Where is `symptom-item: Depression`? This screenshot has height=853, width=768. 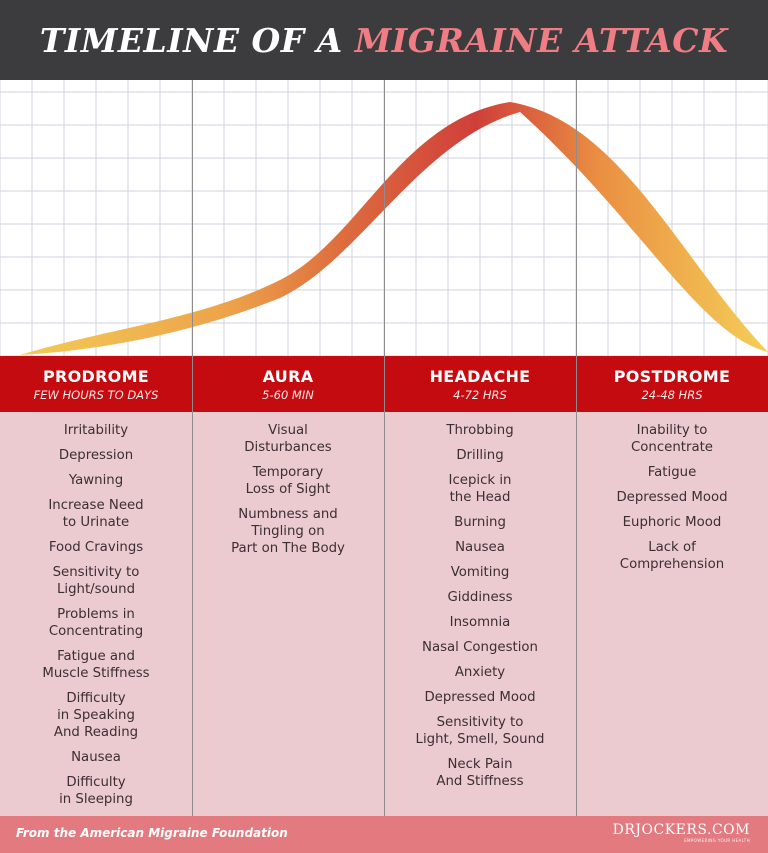
symptom-item: Depression is located at coordinates (96, 455).